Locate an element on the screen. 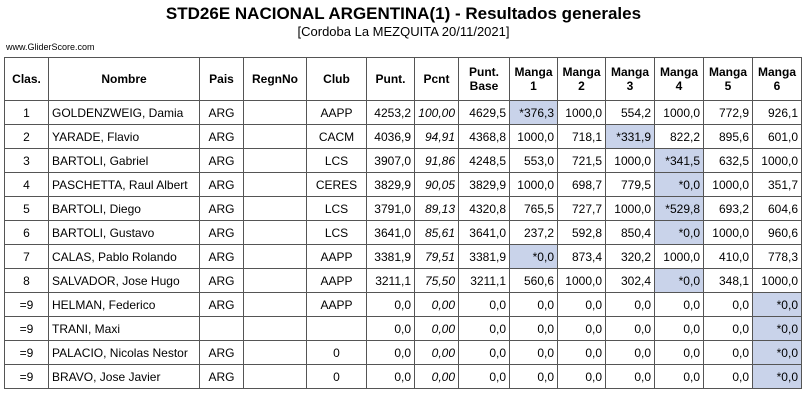 This screenshot has height=404, width=807. cell-manga-6: 604,6 is located at coordinates (777, 208).